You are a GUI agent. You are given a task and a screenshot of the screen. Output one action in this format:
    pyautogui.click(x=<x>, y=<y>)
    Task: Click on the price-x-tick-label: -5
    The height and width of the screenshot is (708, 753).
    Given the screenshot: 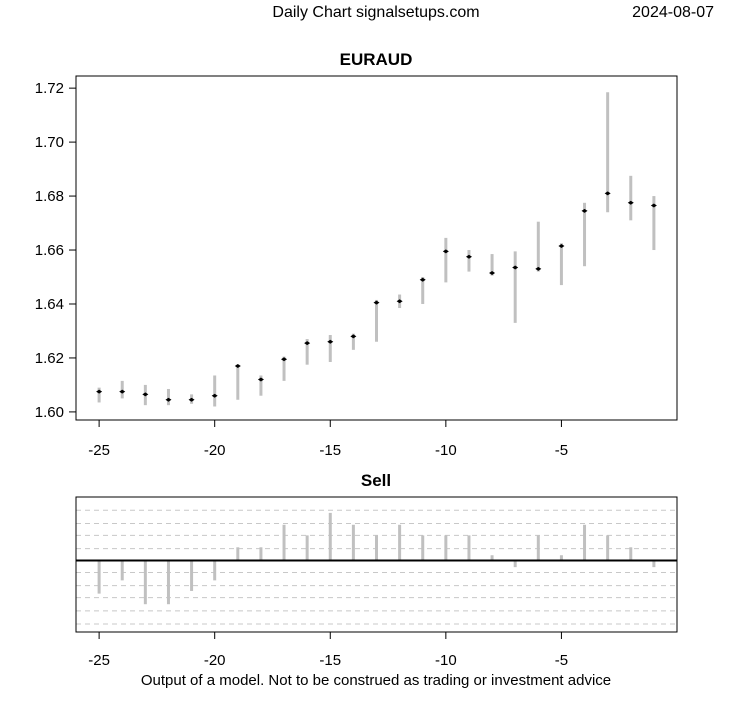 What is the action you would take?
    pyautogui.click(x=561, y=450)
    